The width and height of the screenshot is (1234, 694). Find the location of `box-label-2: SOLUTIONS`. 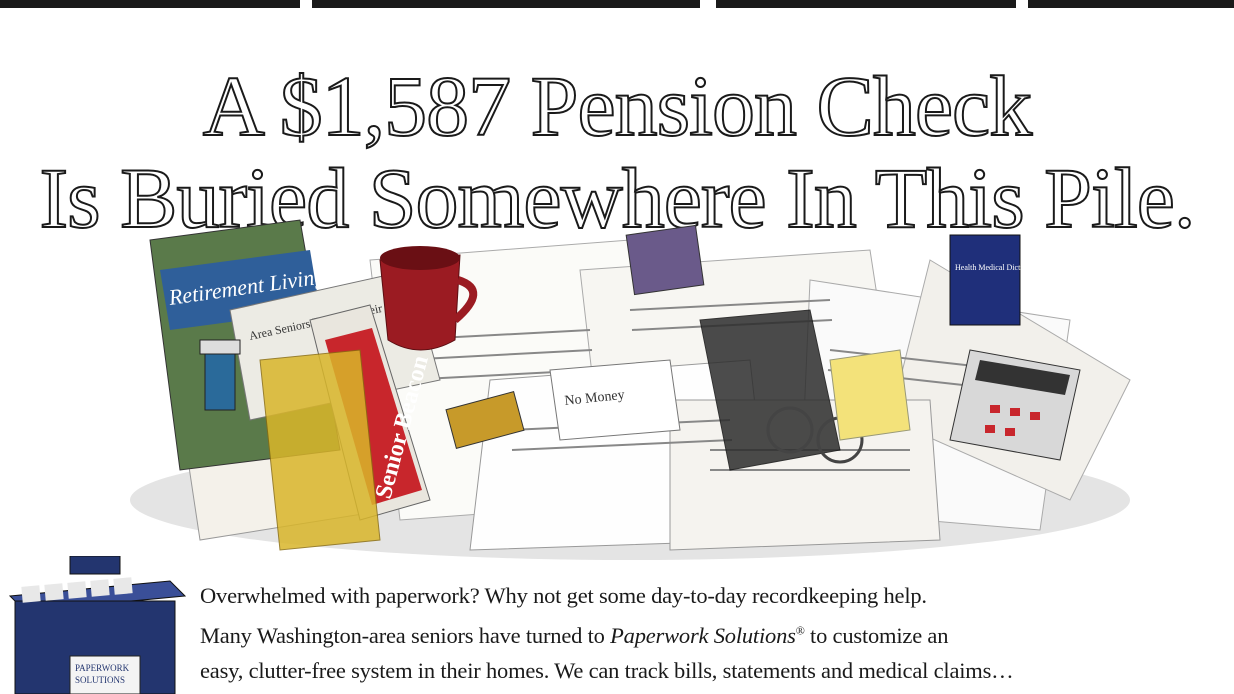

box-label-2: SOLUTIONS is located at coordinates (100, 680).